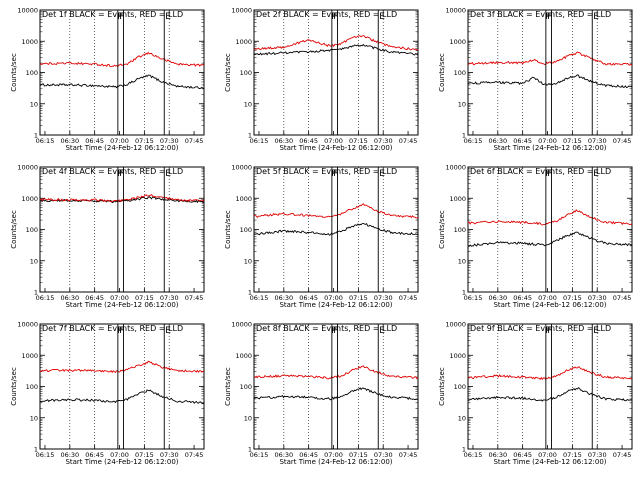 The width and height of the screenshot is (640, 480). I want to click on panel-title: Det 5f BLACK = Events, RED = LLD, so click(326, 171).